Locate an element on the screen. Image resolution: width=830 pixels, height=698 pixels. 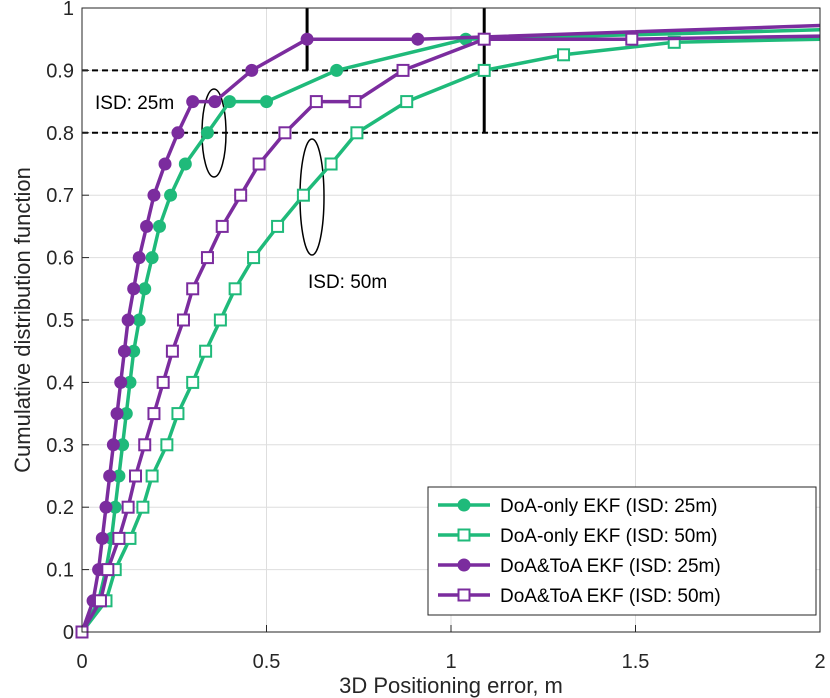
x-tick-label-4: 2 is located at coordinates (819, 662).